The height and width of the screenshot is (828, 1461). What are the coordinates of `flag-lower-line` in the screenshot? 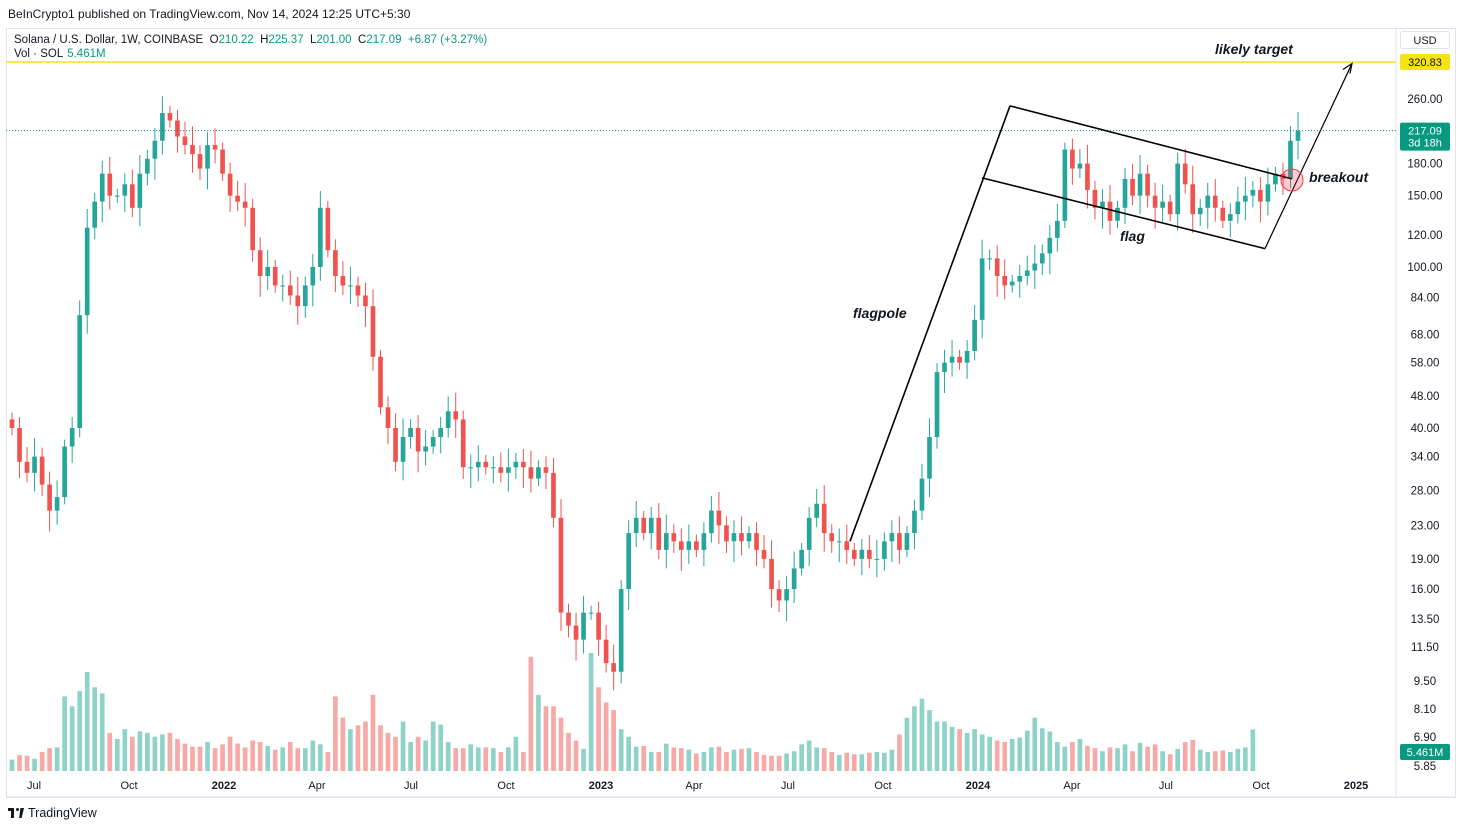 It's located at (1123, 213).